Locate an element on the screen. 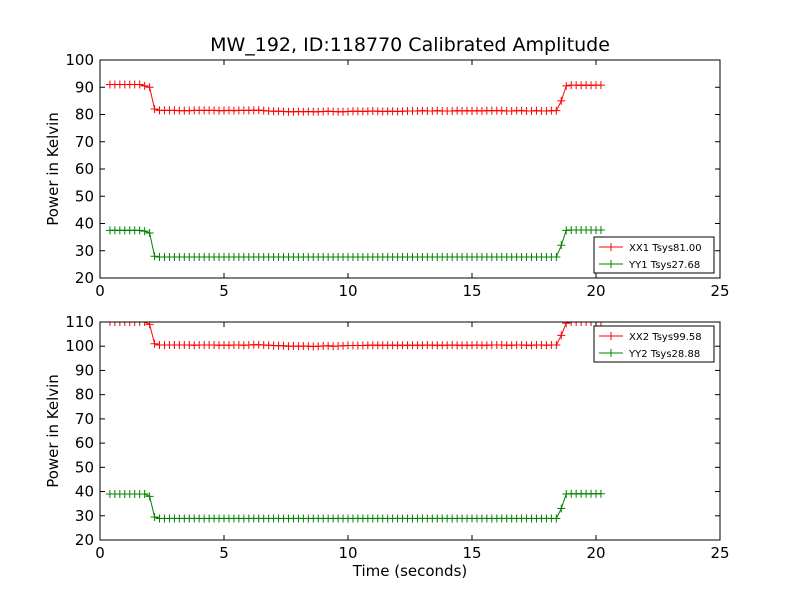  bottom-legend: XX2 Tsys99.58 YY2 Tsys28.88 is located at coordinates (654, 344).